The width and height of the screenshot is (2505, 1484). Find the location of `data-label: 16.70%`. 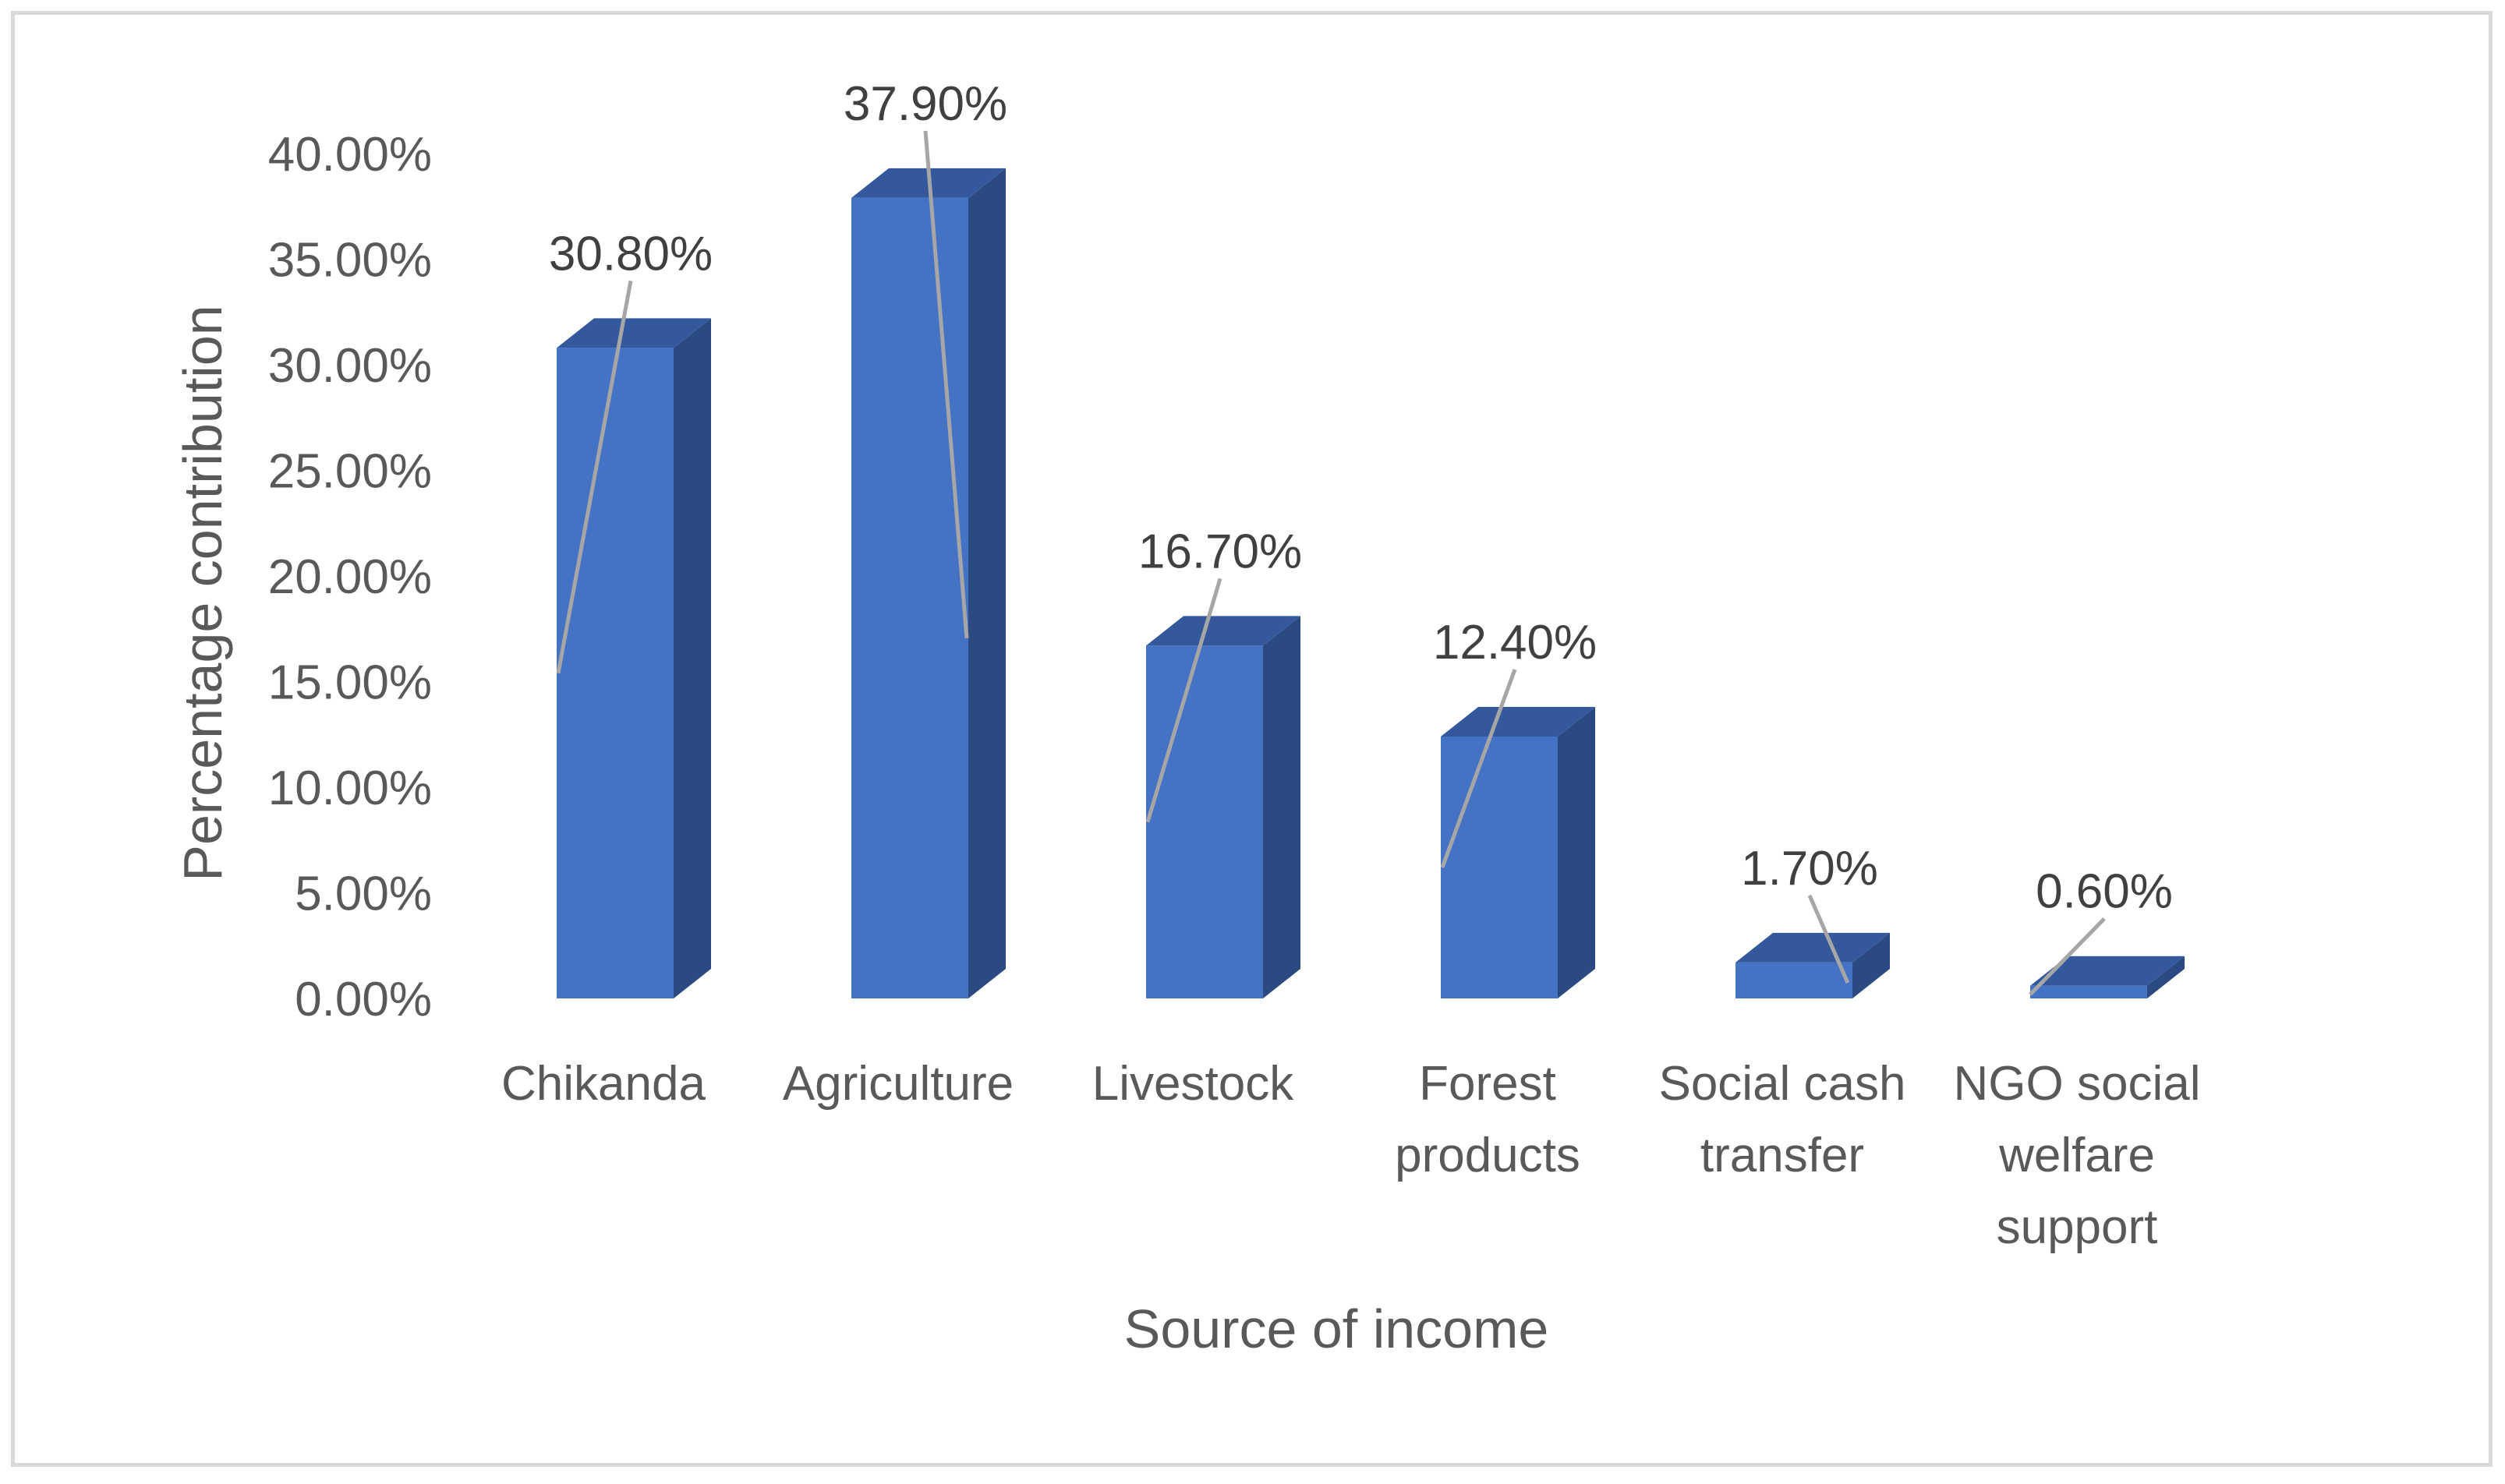

data-label: 16.70% is located at coordinates (1220, 551).